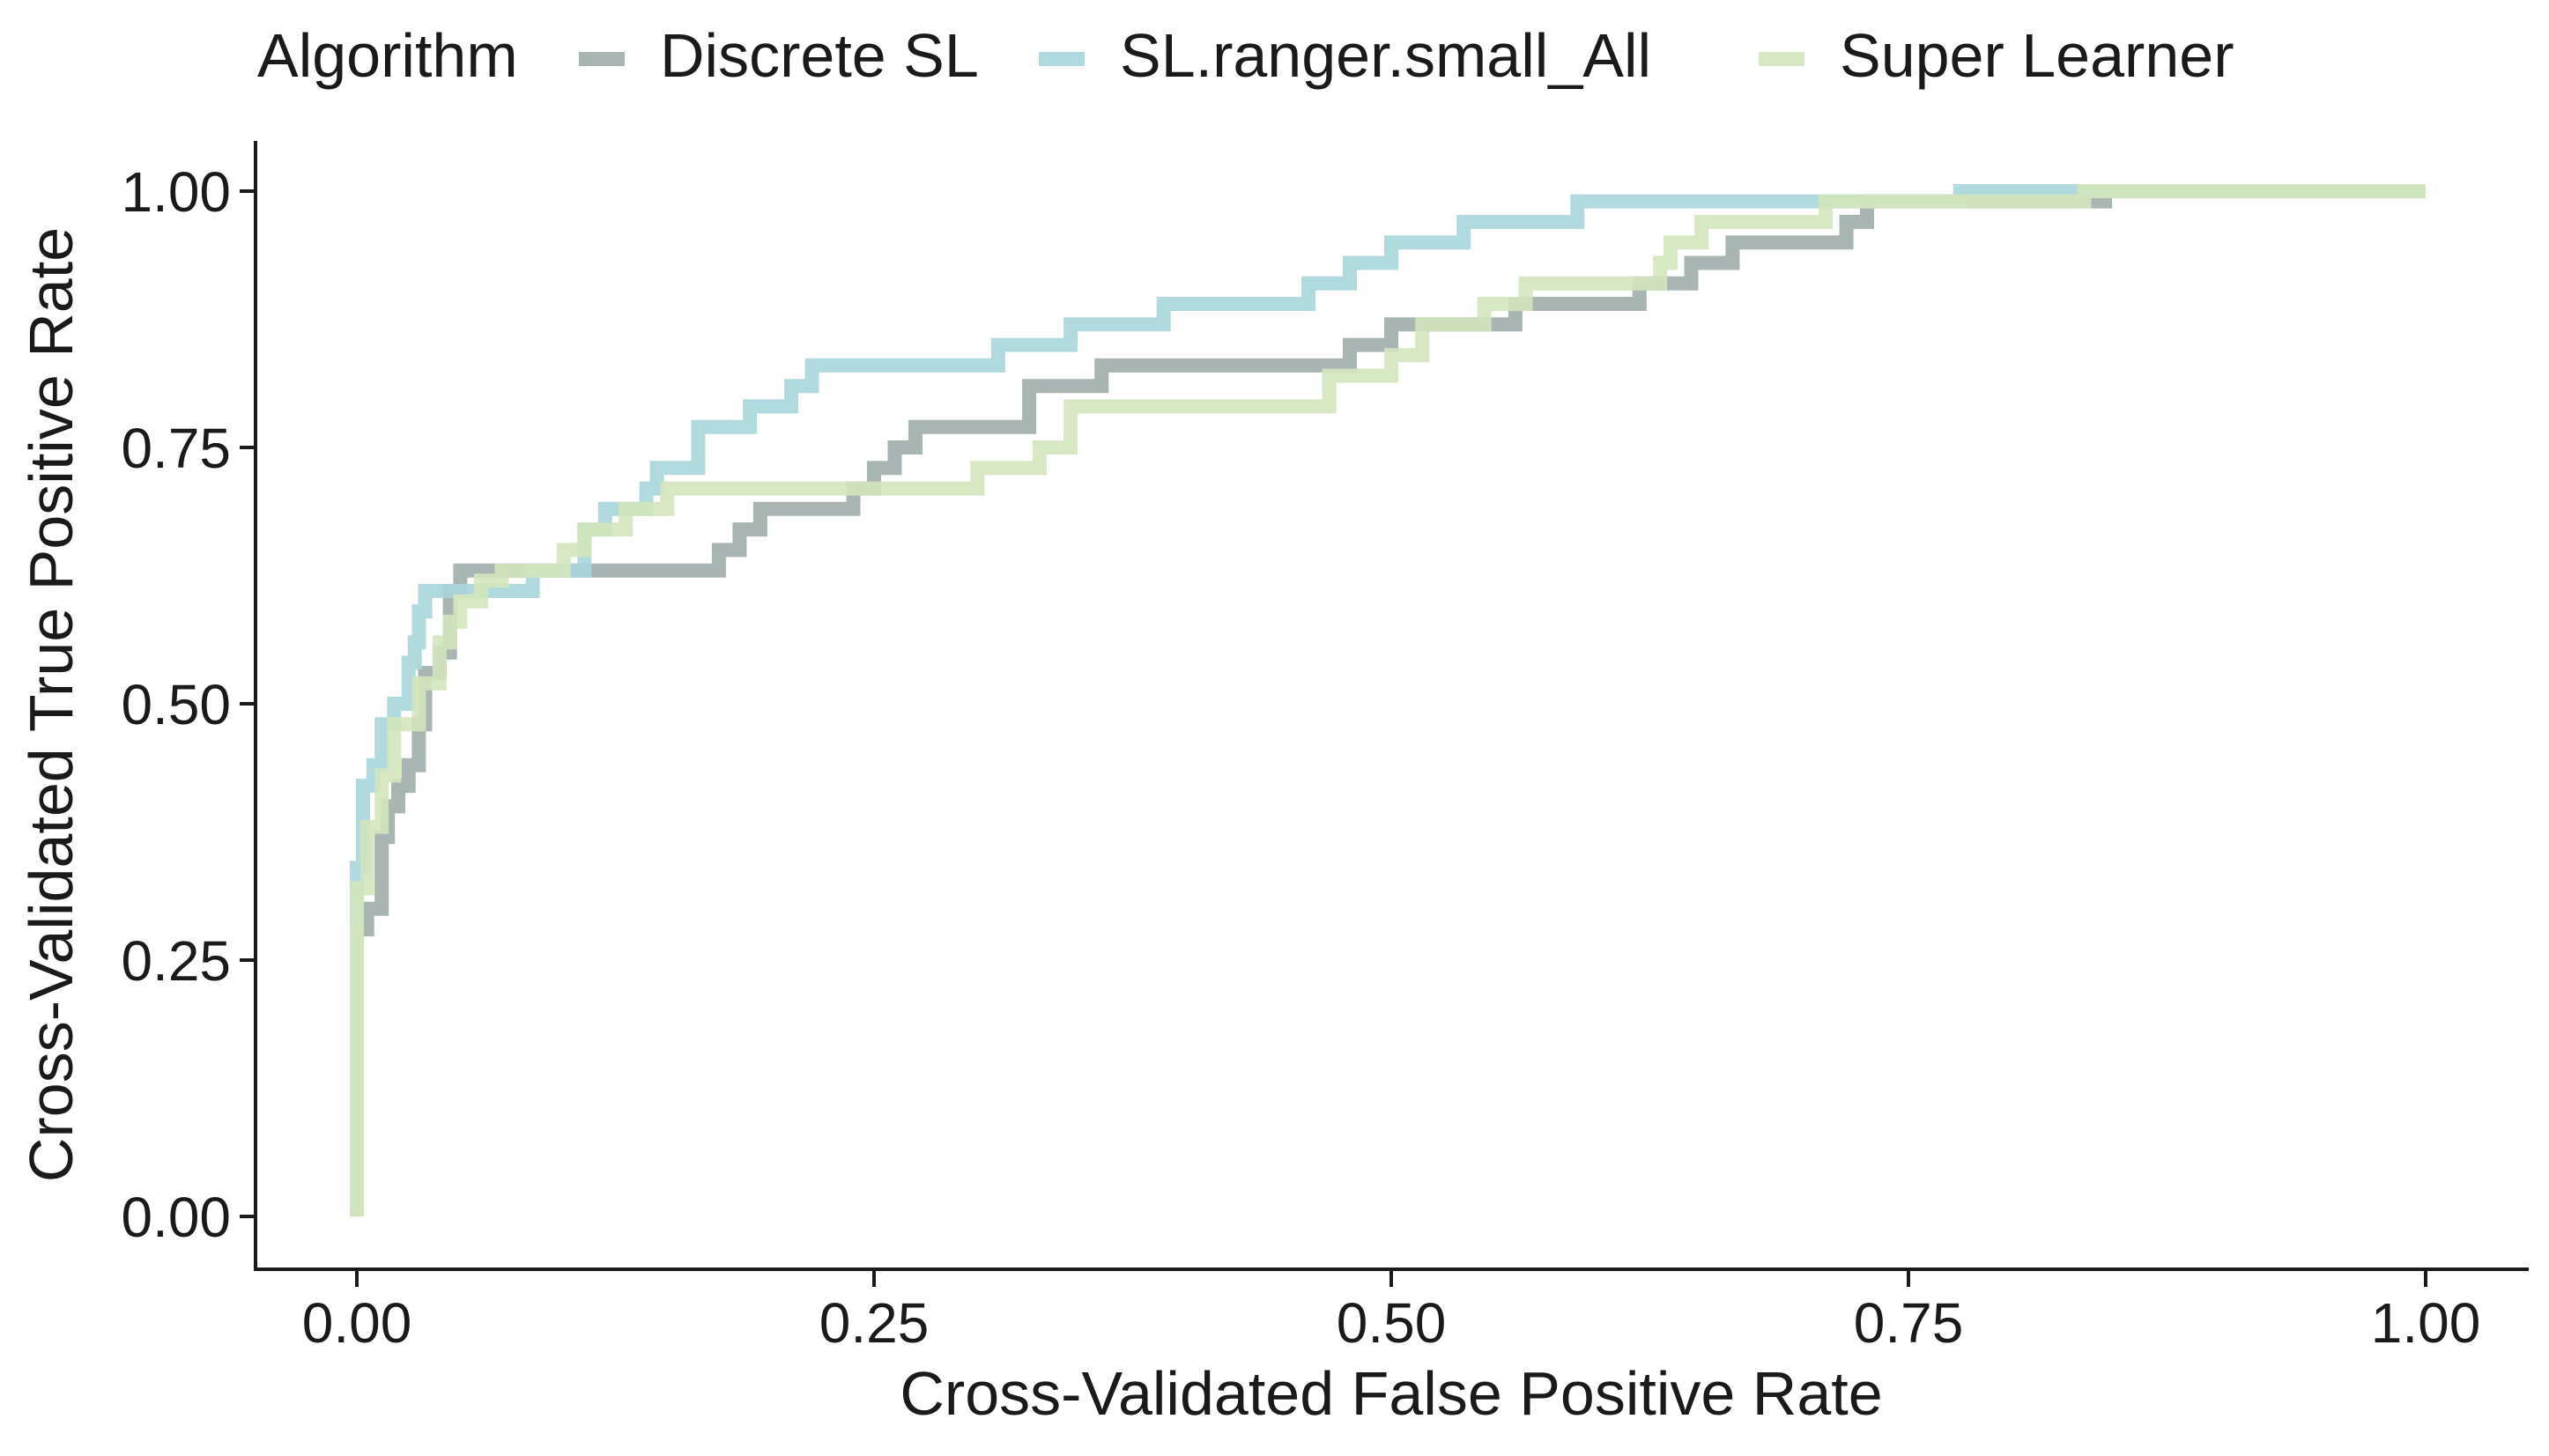 Image resolution: width=2549 pixels, height=1456 pixels. Describe the element at coordinates (1909, 1323) in the screenshot. I see `x-tick-label: 0.75` at that location.